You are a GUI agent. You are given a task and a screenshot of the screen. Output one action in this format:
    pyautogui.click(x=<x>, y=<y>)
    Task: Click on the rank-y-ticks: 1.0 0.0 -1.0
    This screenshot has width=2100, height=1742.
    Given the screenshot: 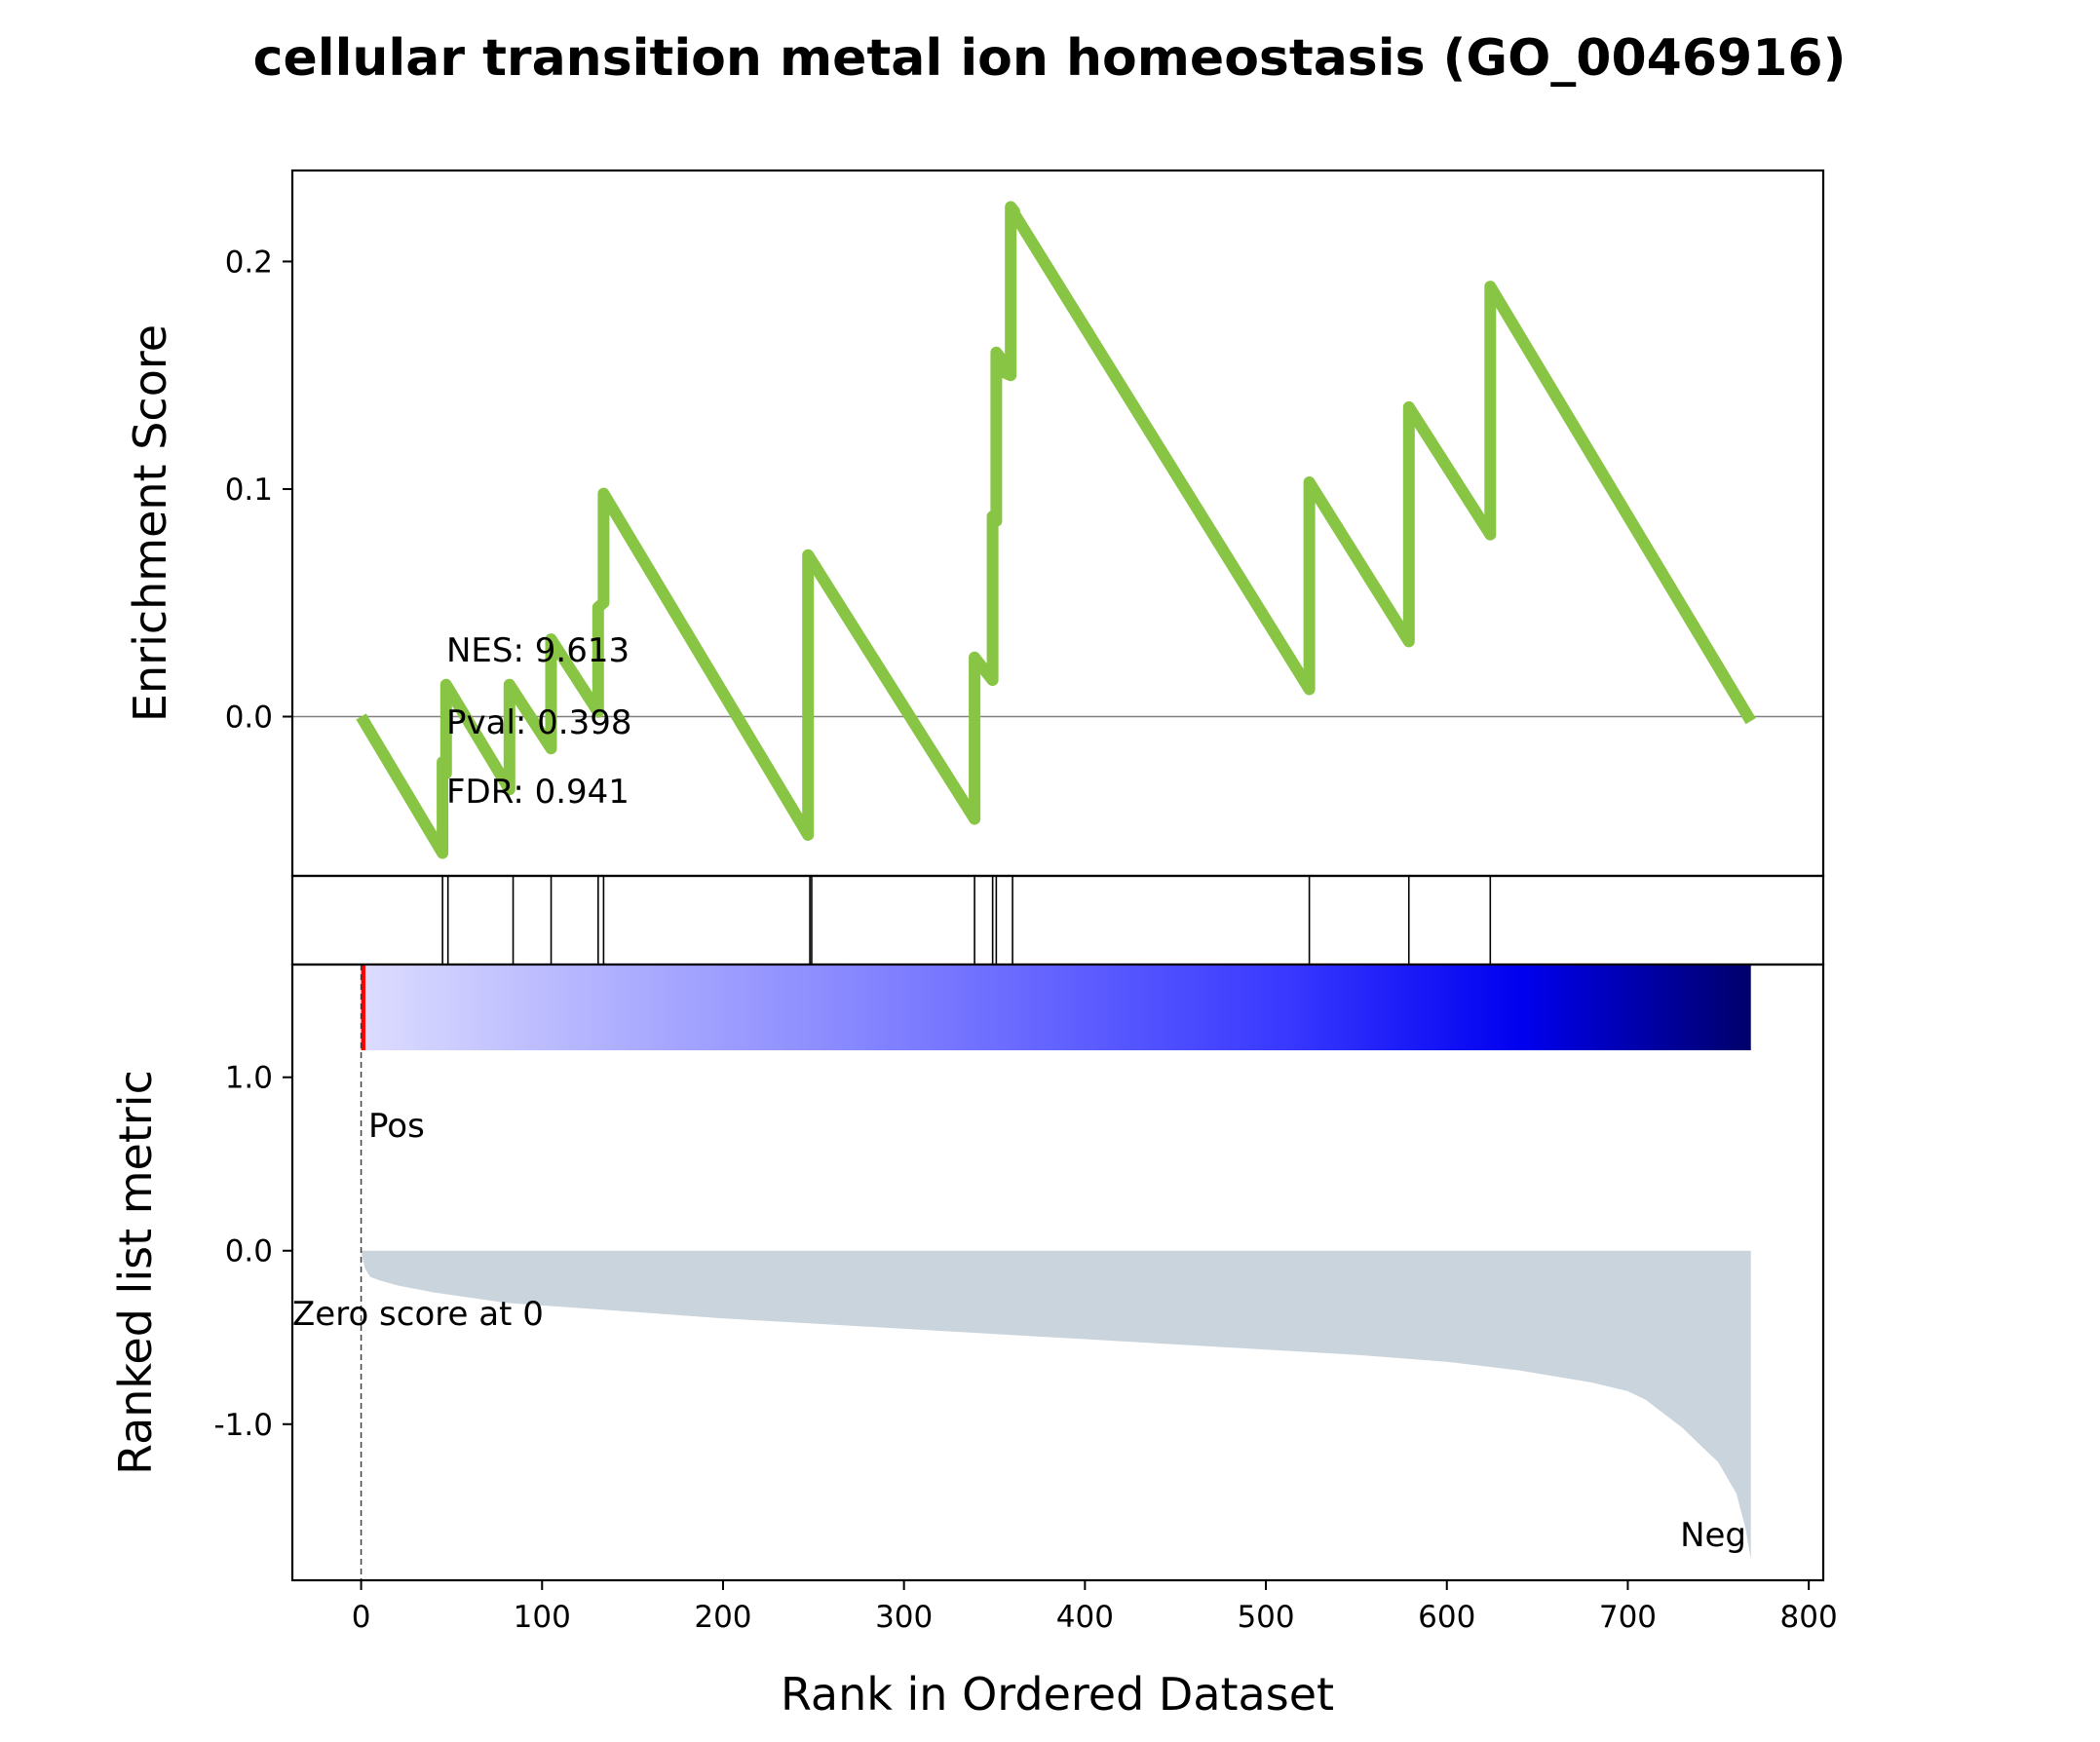 What is the action you would take?
    pyautogui.click(x=253, y=1252)
    